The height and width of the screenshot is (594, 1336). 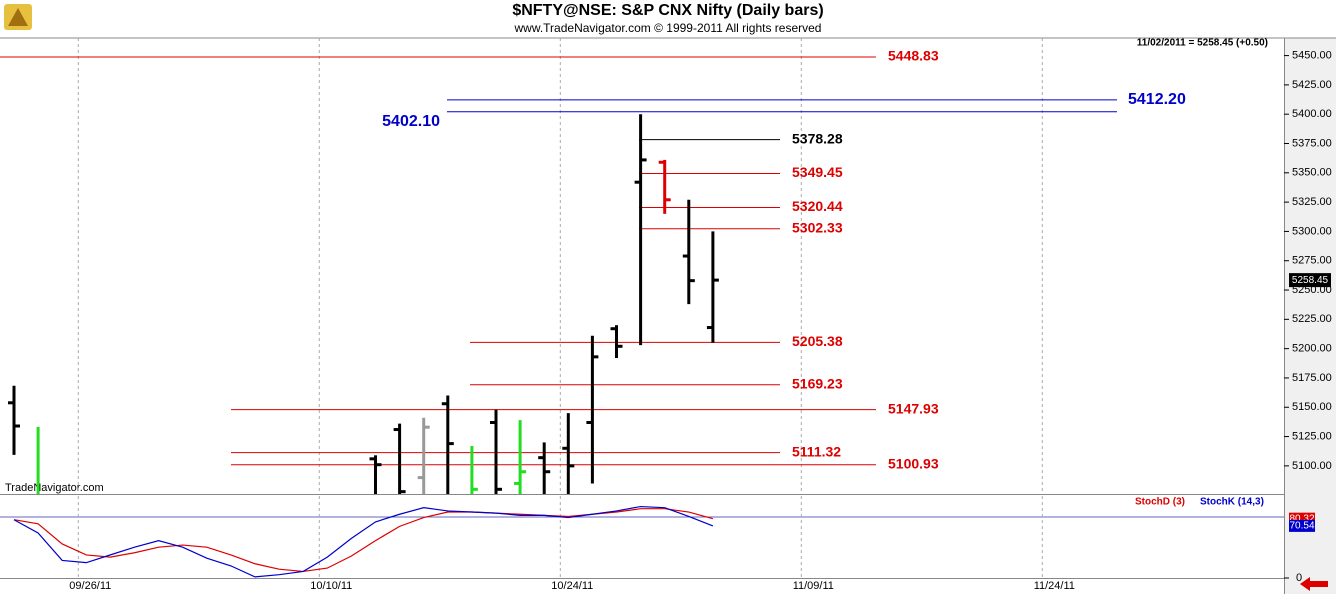 I want to click on logo, so click(x=18, y=17).